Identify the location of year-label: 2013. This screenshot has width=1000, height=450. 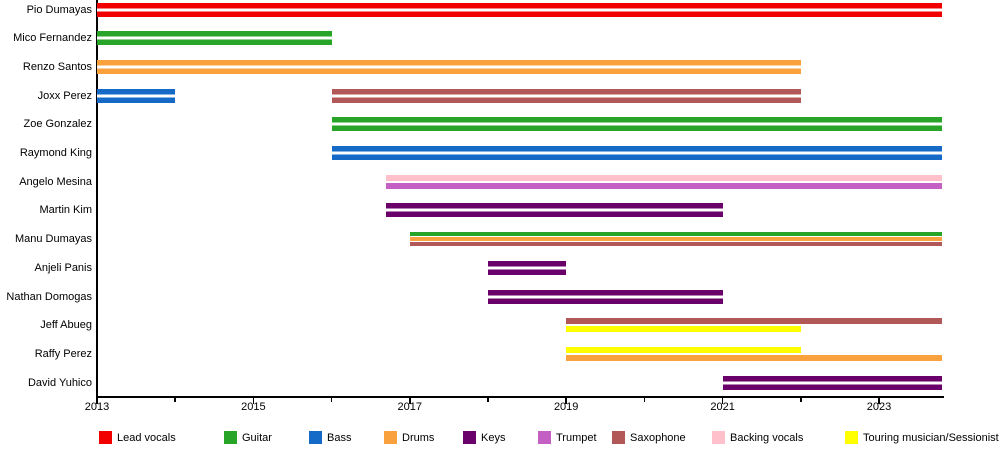
(97, 407).